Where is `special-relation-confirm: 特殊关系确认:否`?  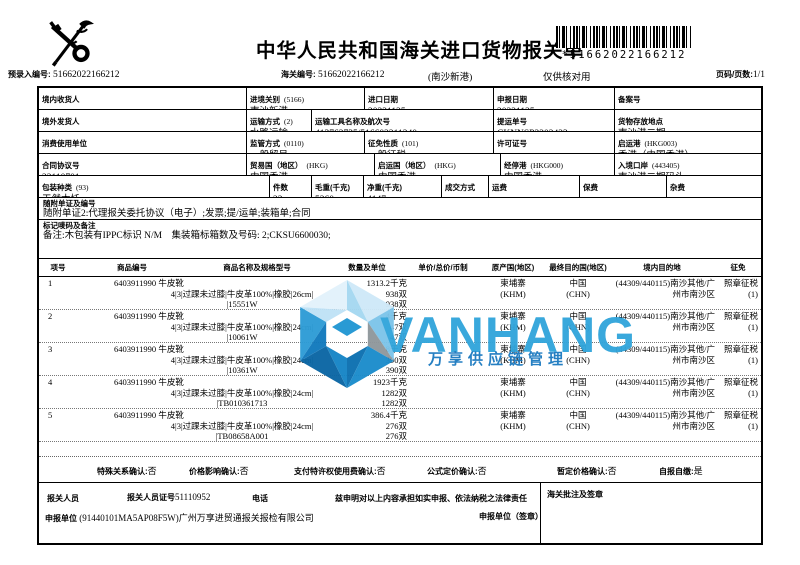
special-relation-confirm: 特殊关系确认:否 is located at coordinates (127, 471).